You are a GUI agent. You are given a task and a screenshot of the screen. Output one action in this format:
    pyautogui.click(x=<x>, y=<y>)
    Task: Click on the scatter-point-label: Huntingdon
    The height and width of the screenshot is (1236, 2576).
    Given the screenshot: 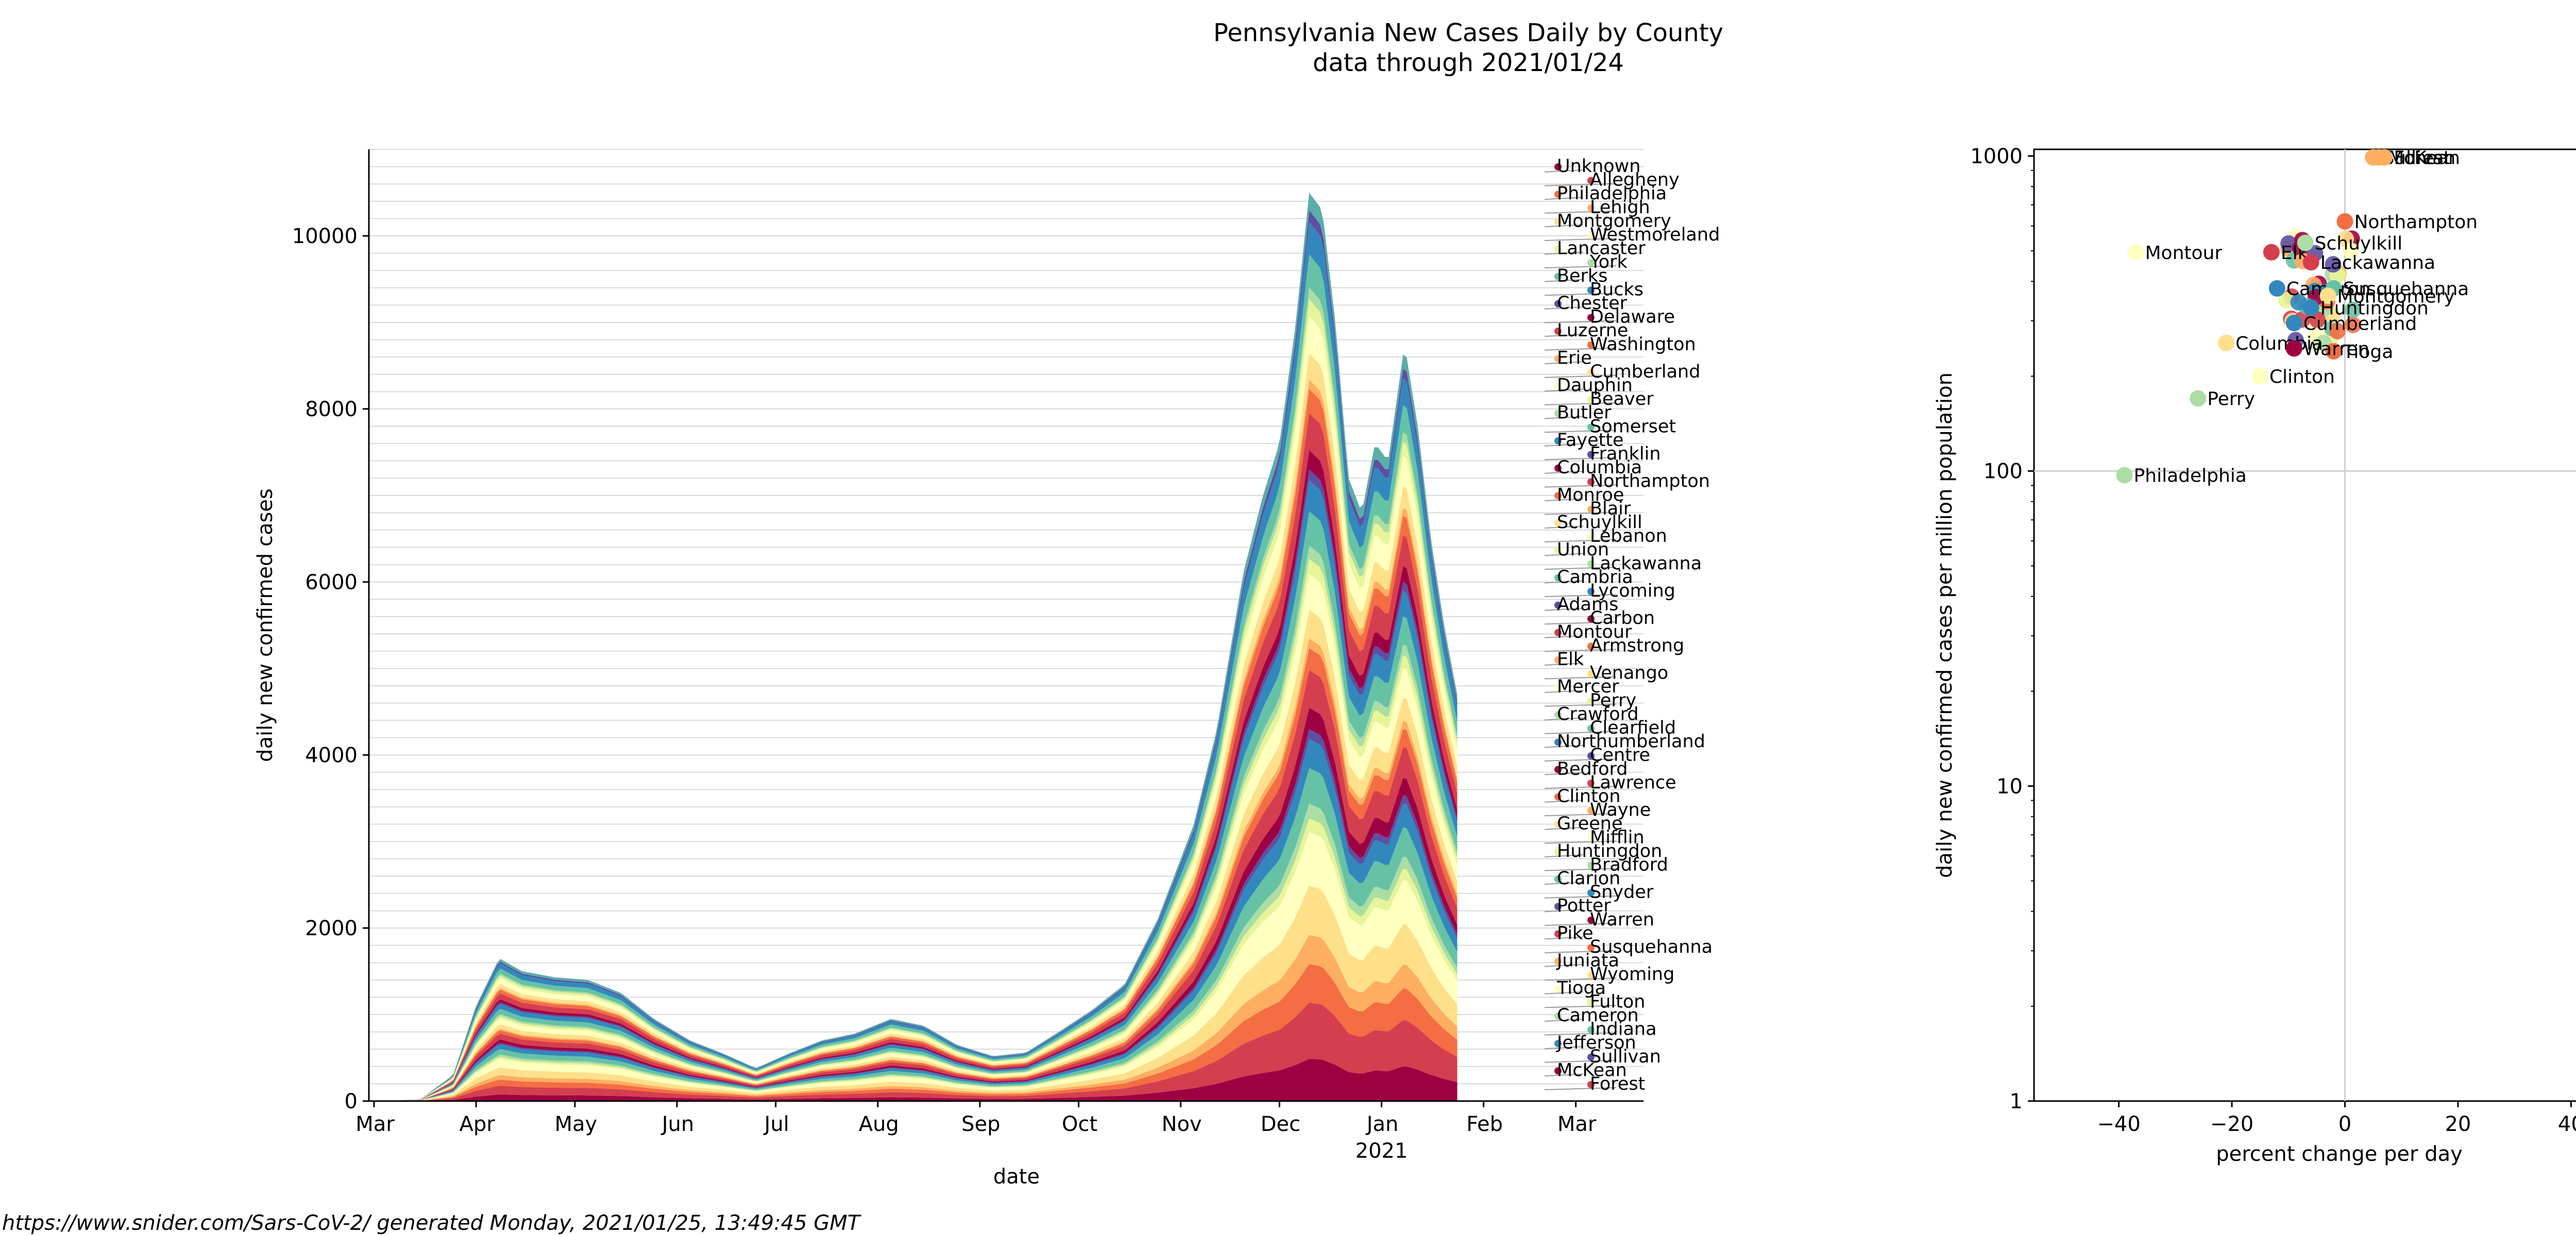 What is the action you would take?
    pyautogui.click(x=2374, y=308)
    